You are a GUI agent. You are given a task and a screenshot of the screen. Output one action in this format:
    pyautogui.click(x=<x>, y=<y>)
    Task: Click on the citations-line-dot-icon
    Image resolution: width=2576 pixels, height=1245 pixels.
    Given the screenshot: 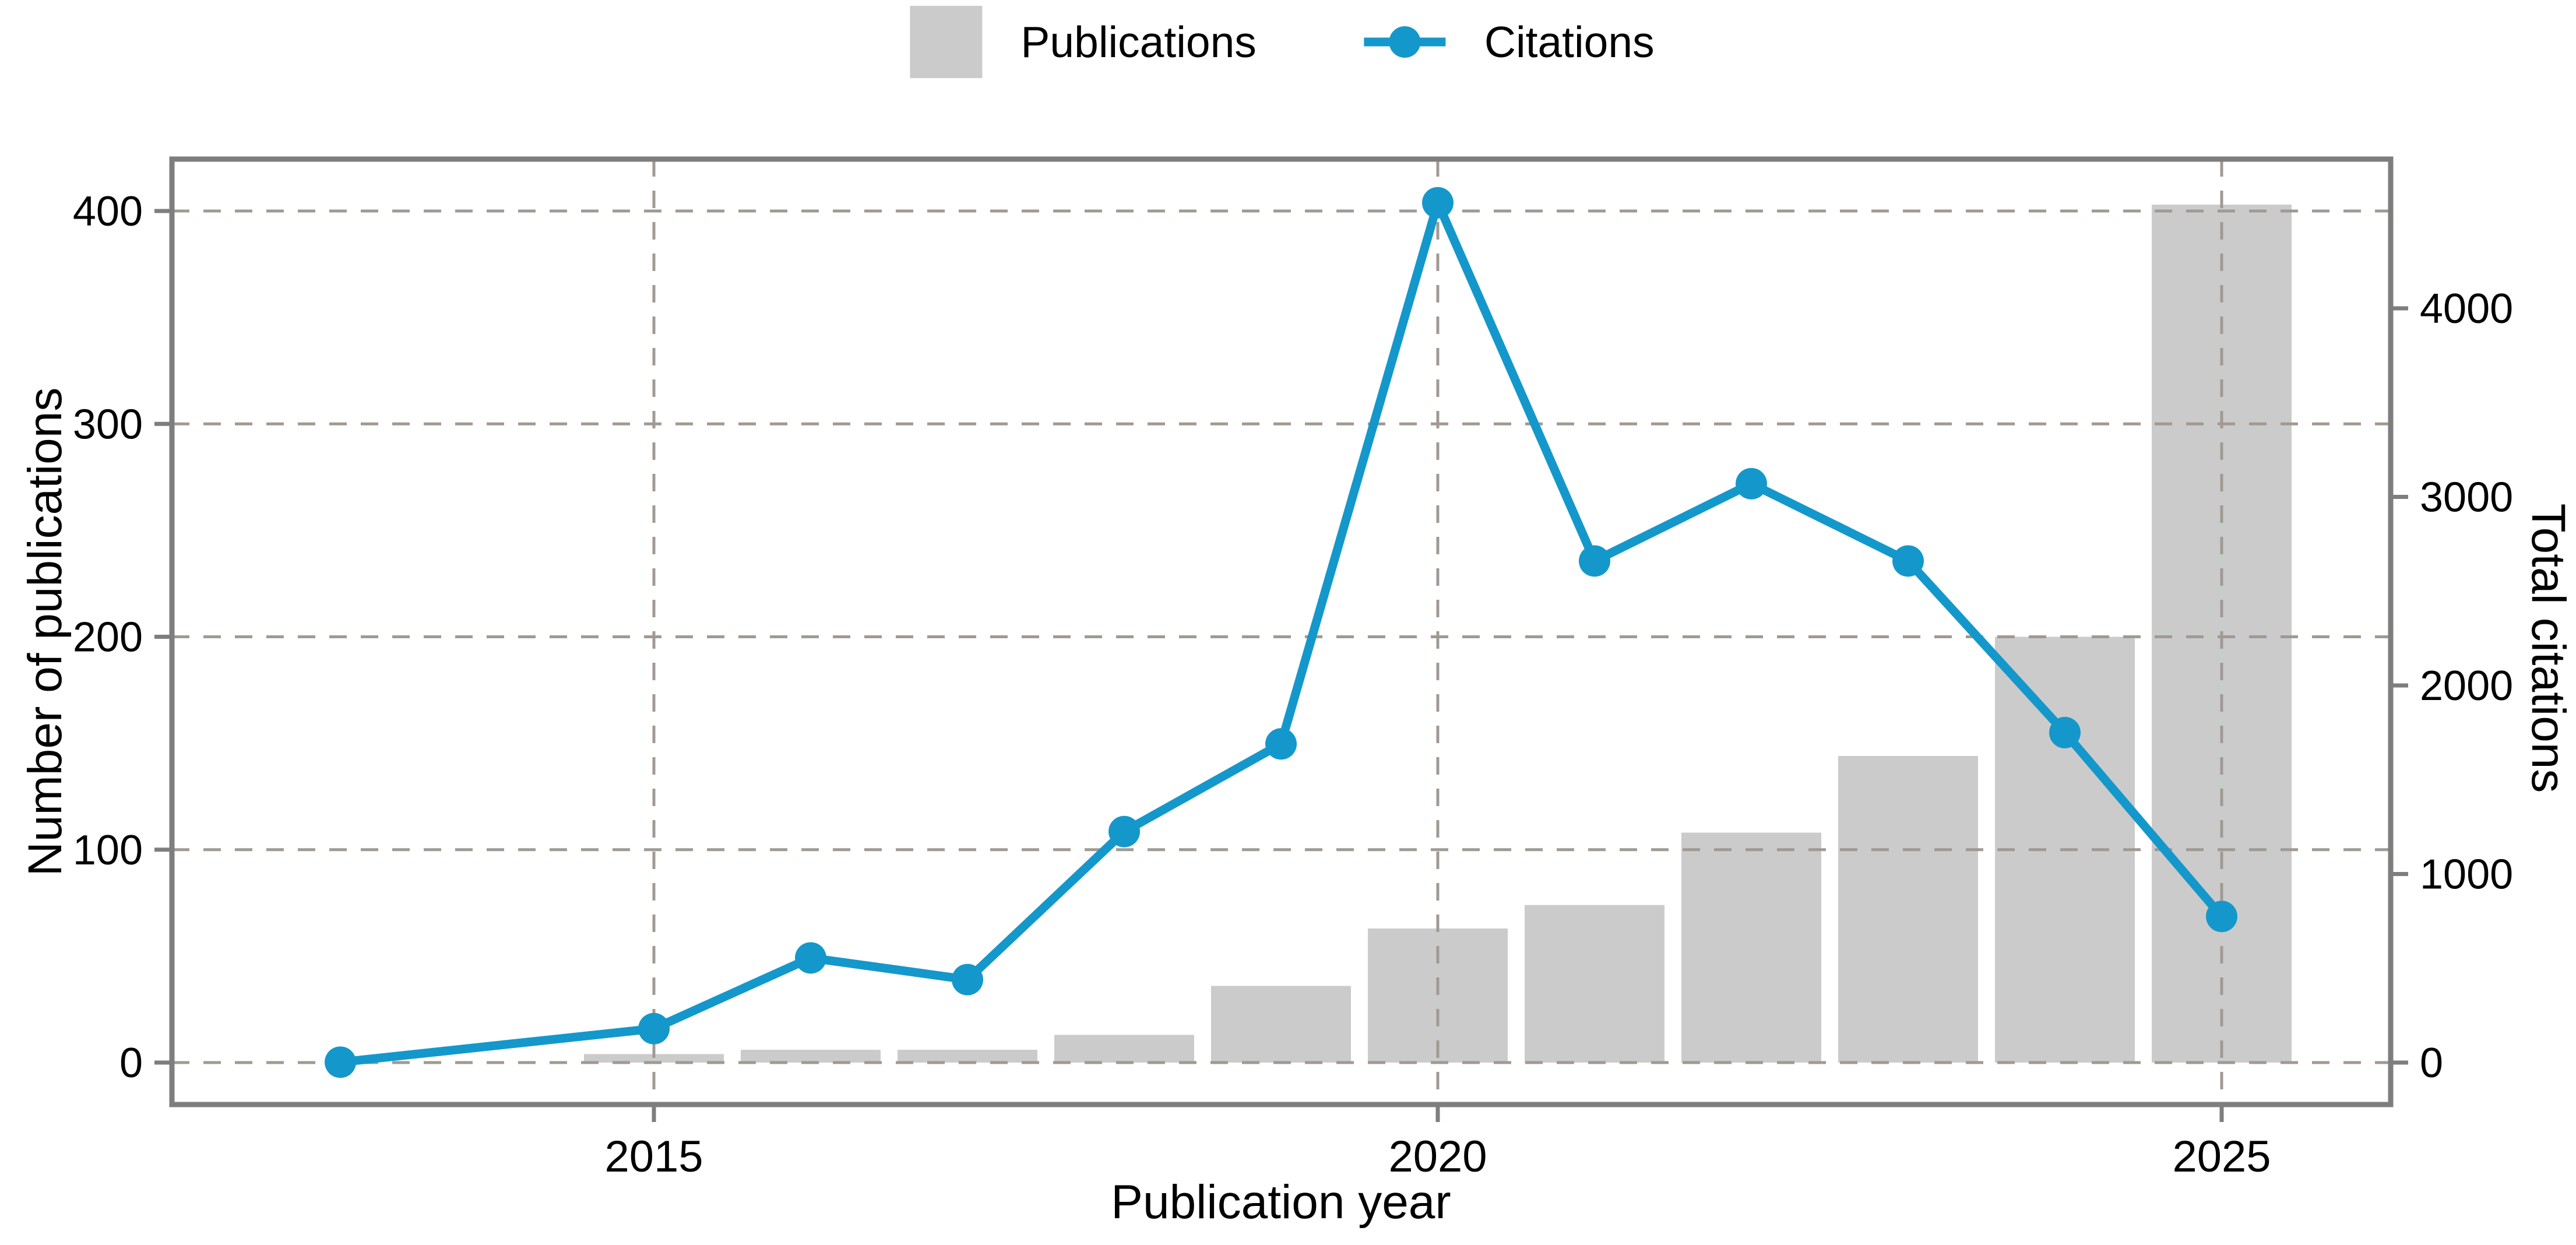 What is the action you would take?
    pyautogui.click(x=1405, y=42)
    